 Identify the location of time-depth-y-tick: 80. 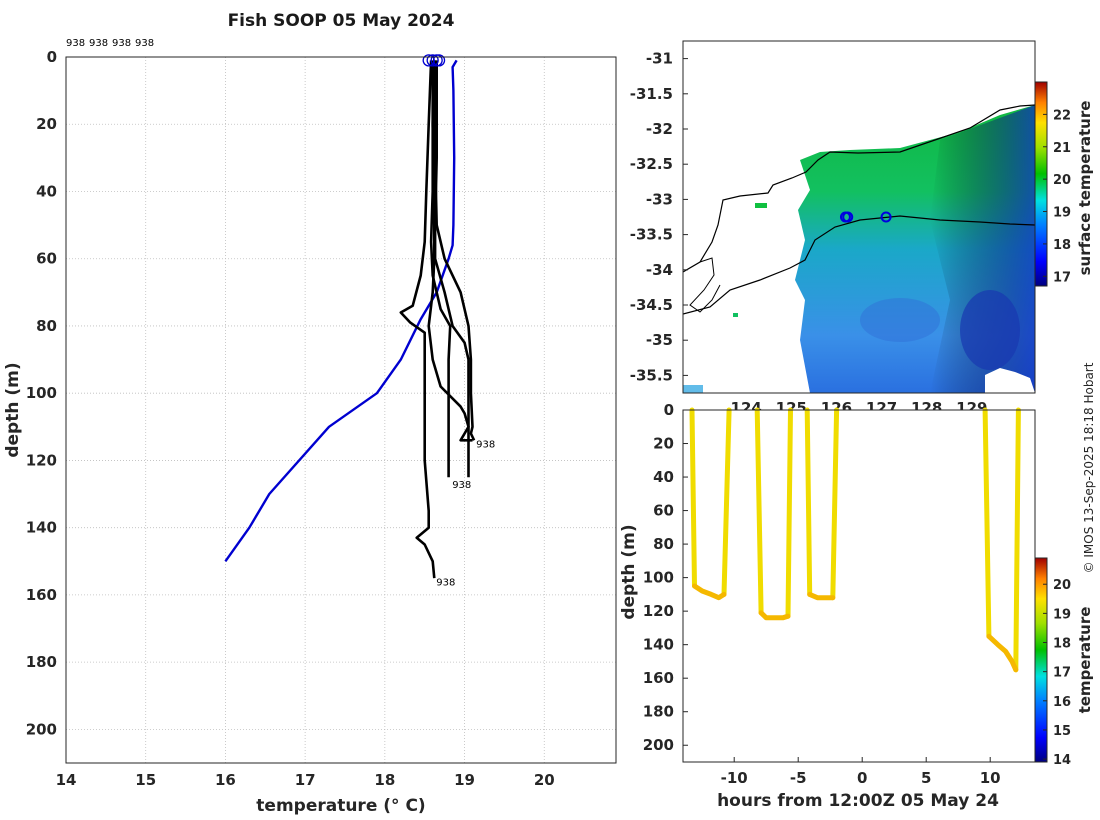
(663, 544).